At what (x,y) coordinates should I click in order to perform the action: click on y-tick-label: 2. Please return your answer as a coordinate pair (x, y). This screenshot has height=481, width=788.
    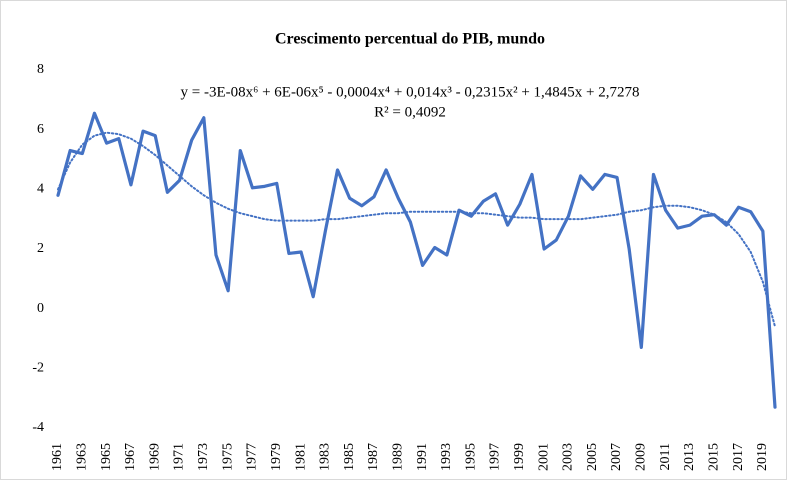
    Looking at the image, I should click on (40, 248).